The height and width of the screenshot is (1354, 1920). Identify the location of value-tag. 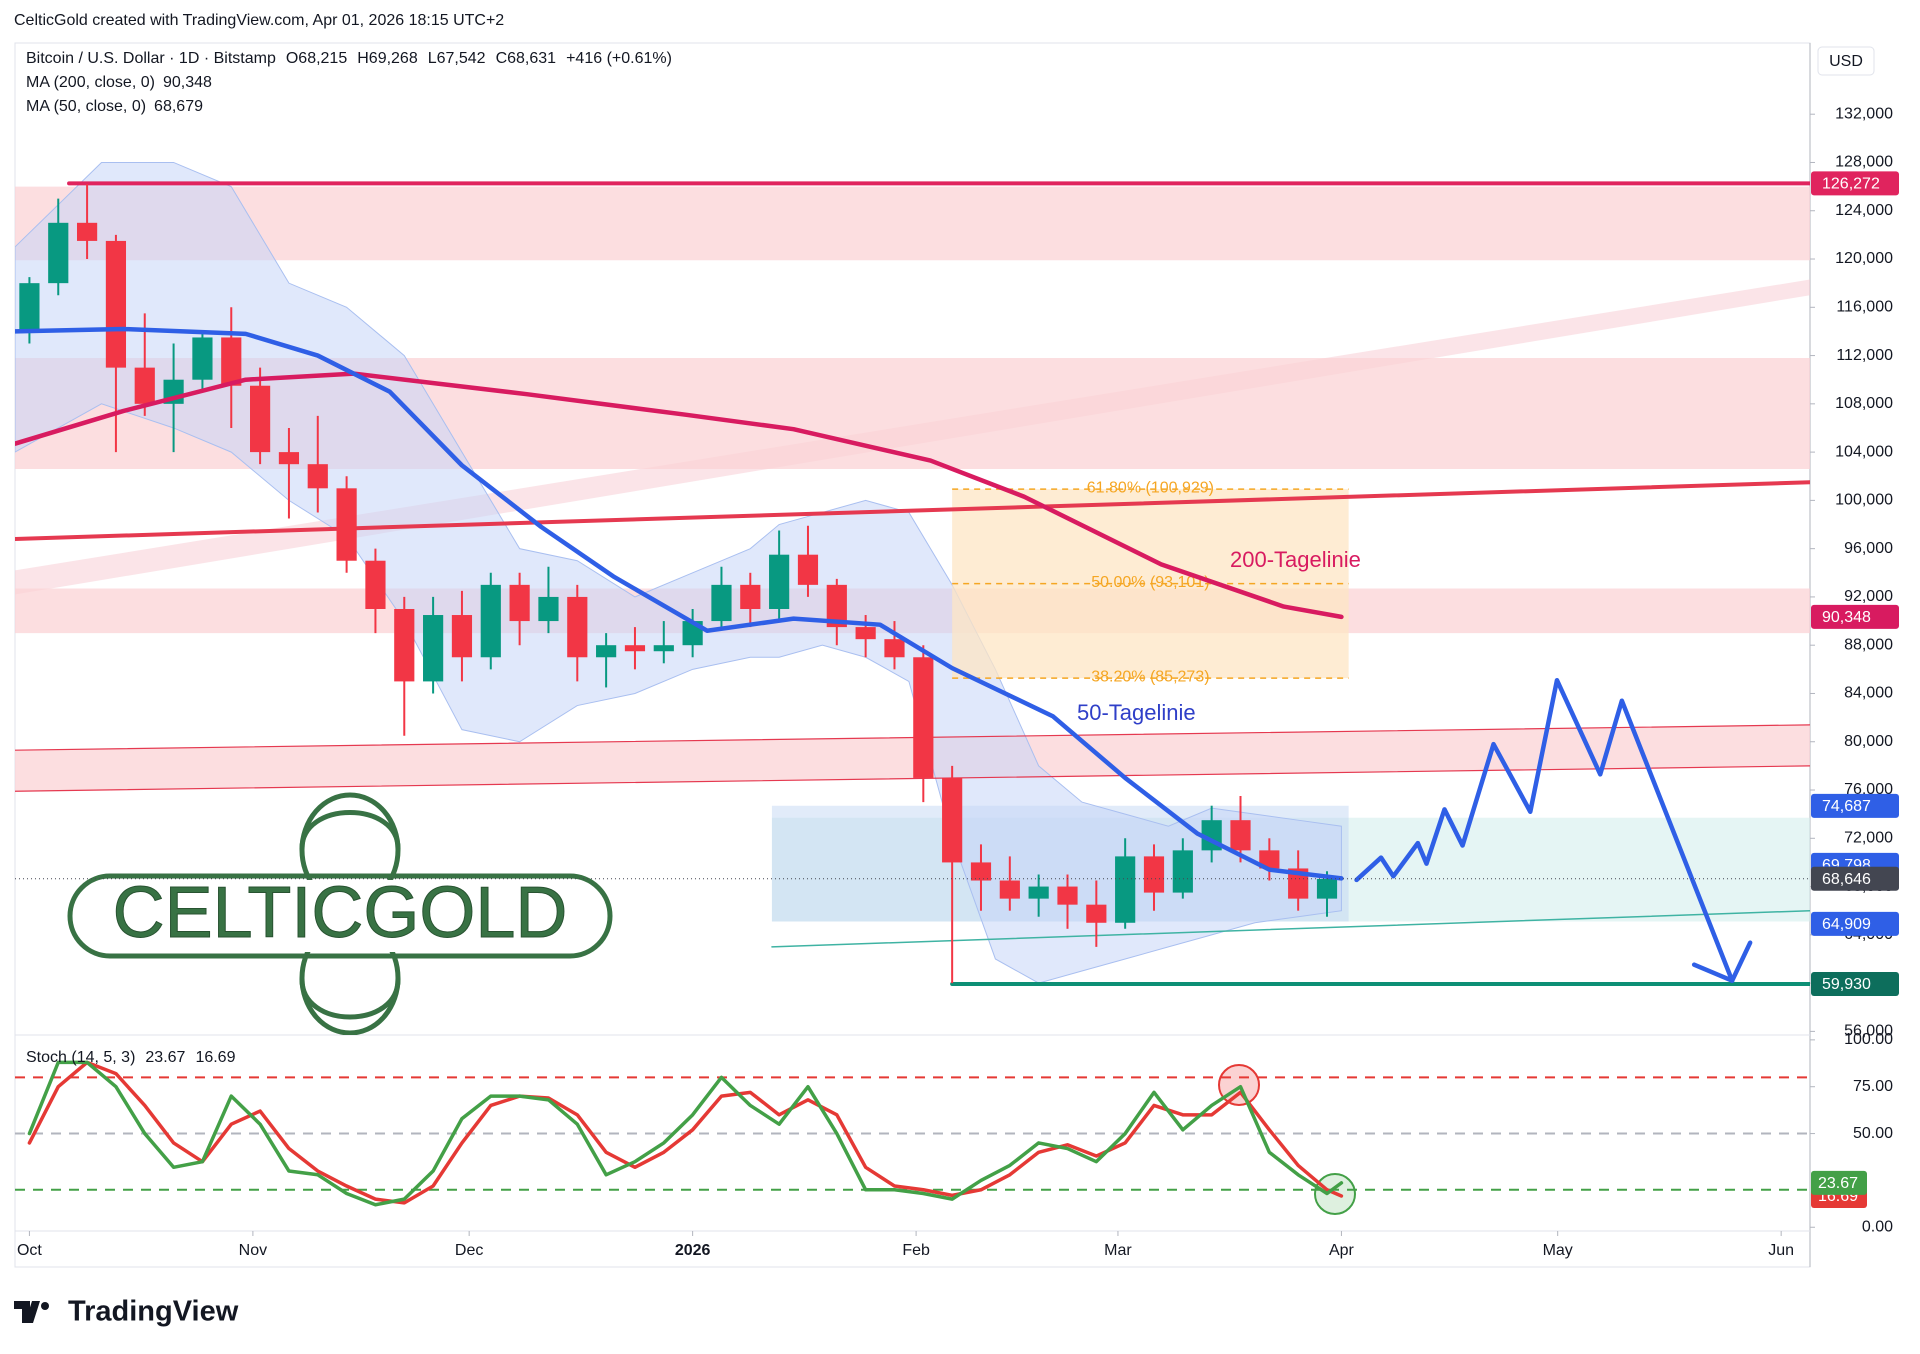
(1839, 1182).